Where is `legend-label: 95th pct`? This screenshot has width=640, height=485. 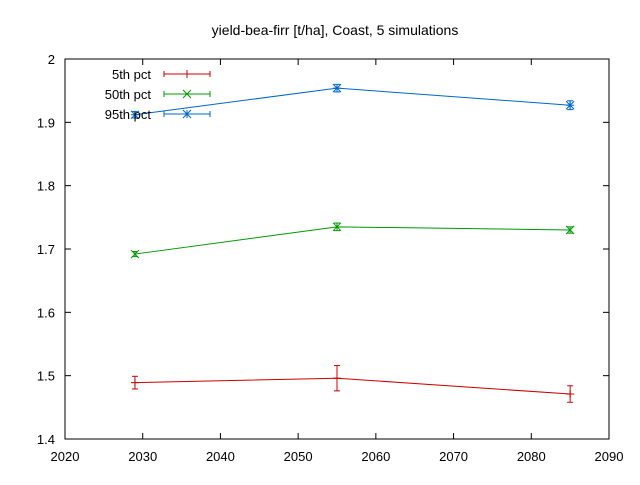
legend-label: 95th pct is located at coordinates (128, 114).